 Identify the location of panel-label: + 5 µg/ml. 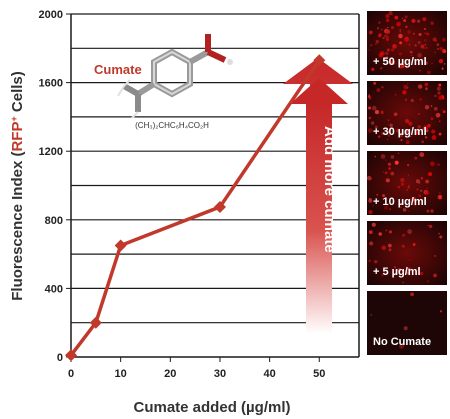
(397, 272).